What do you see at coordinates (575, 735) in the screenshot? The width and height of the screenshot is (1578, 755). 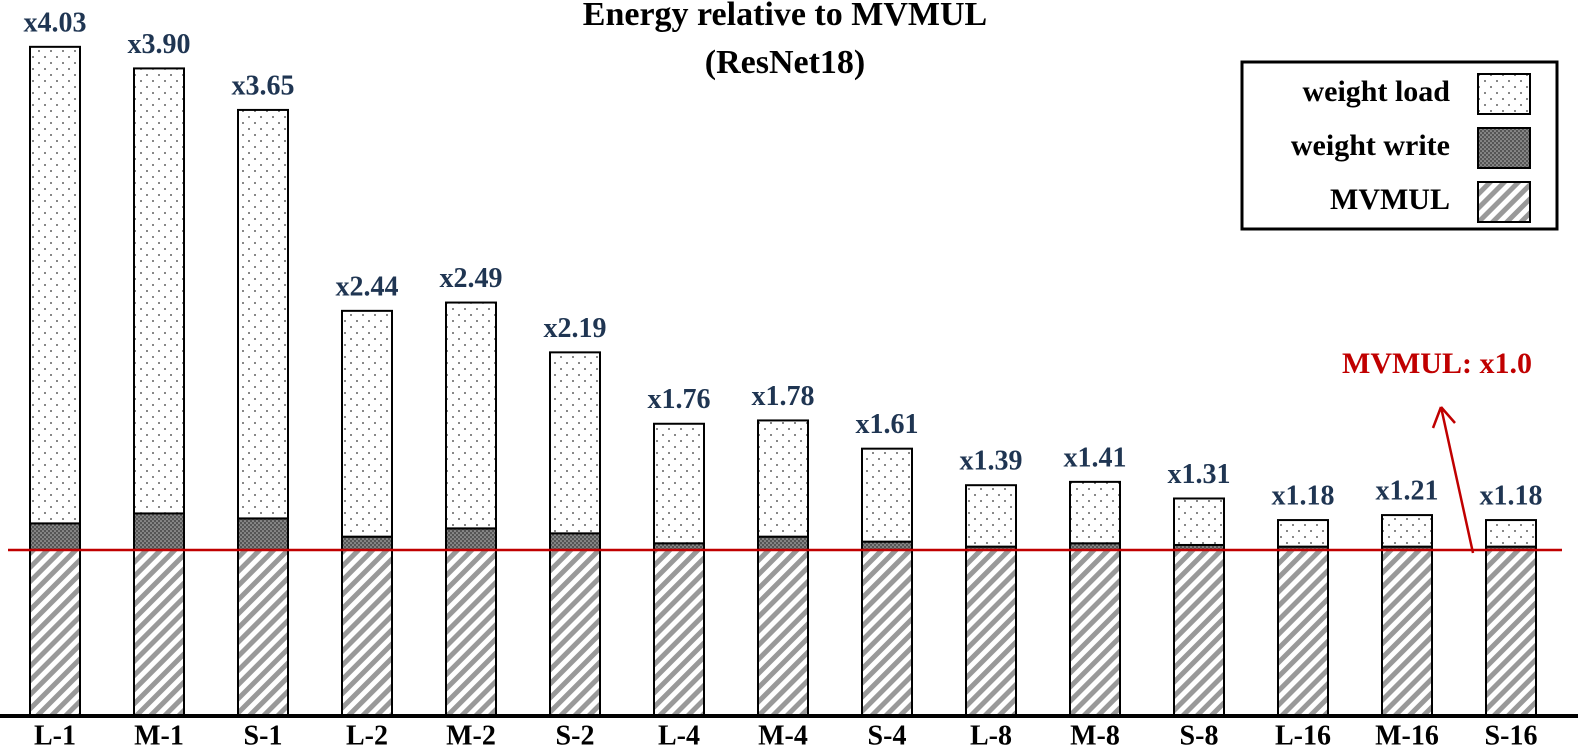 I see `x-tick-label: S-2` at bounding box center [575, 735].